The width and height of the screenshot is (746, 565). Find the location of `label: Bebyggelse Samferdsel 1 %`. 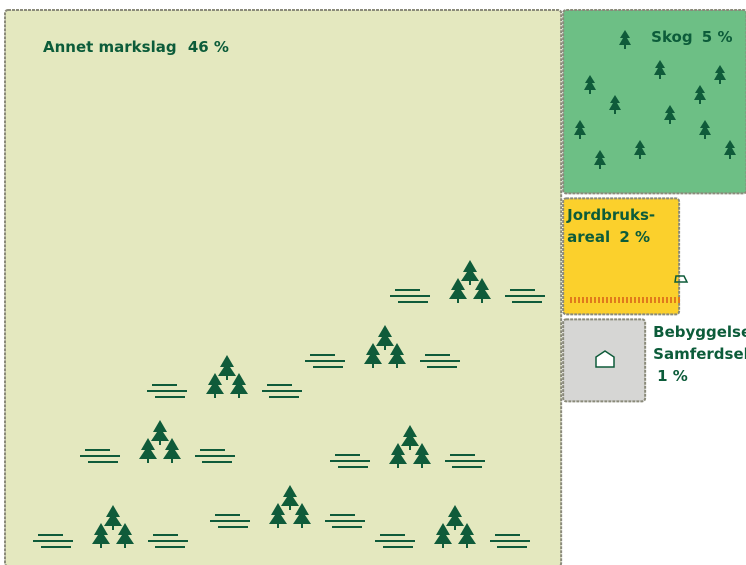

label: Bebyggelse Samferdsel 1 % is located at coordinates (699, 354).